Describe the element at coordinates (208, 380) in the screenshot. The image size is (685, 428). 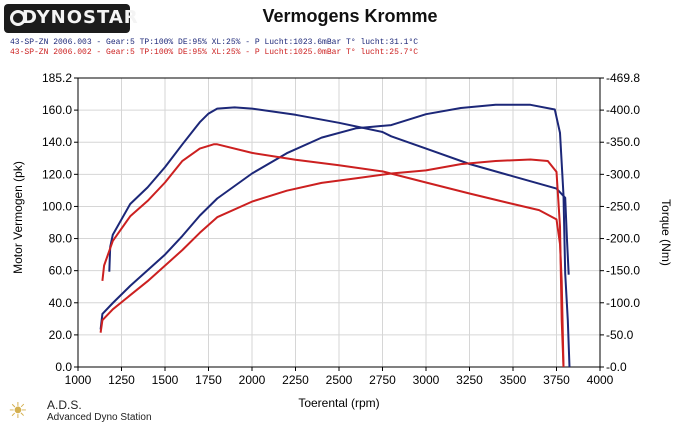
I see `x-tick-label: 1750` at that location.